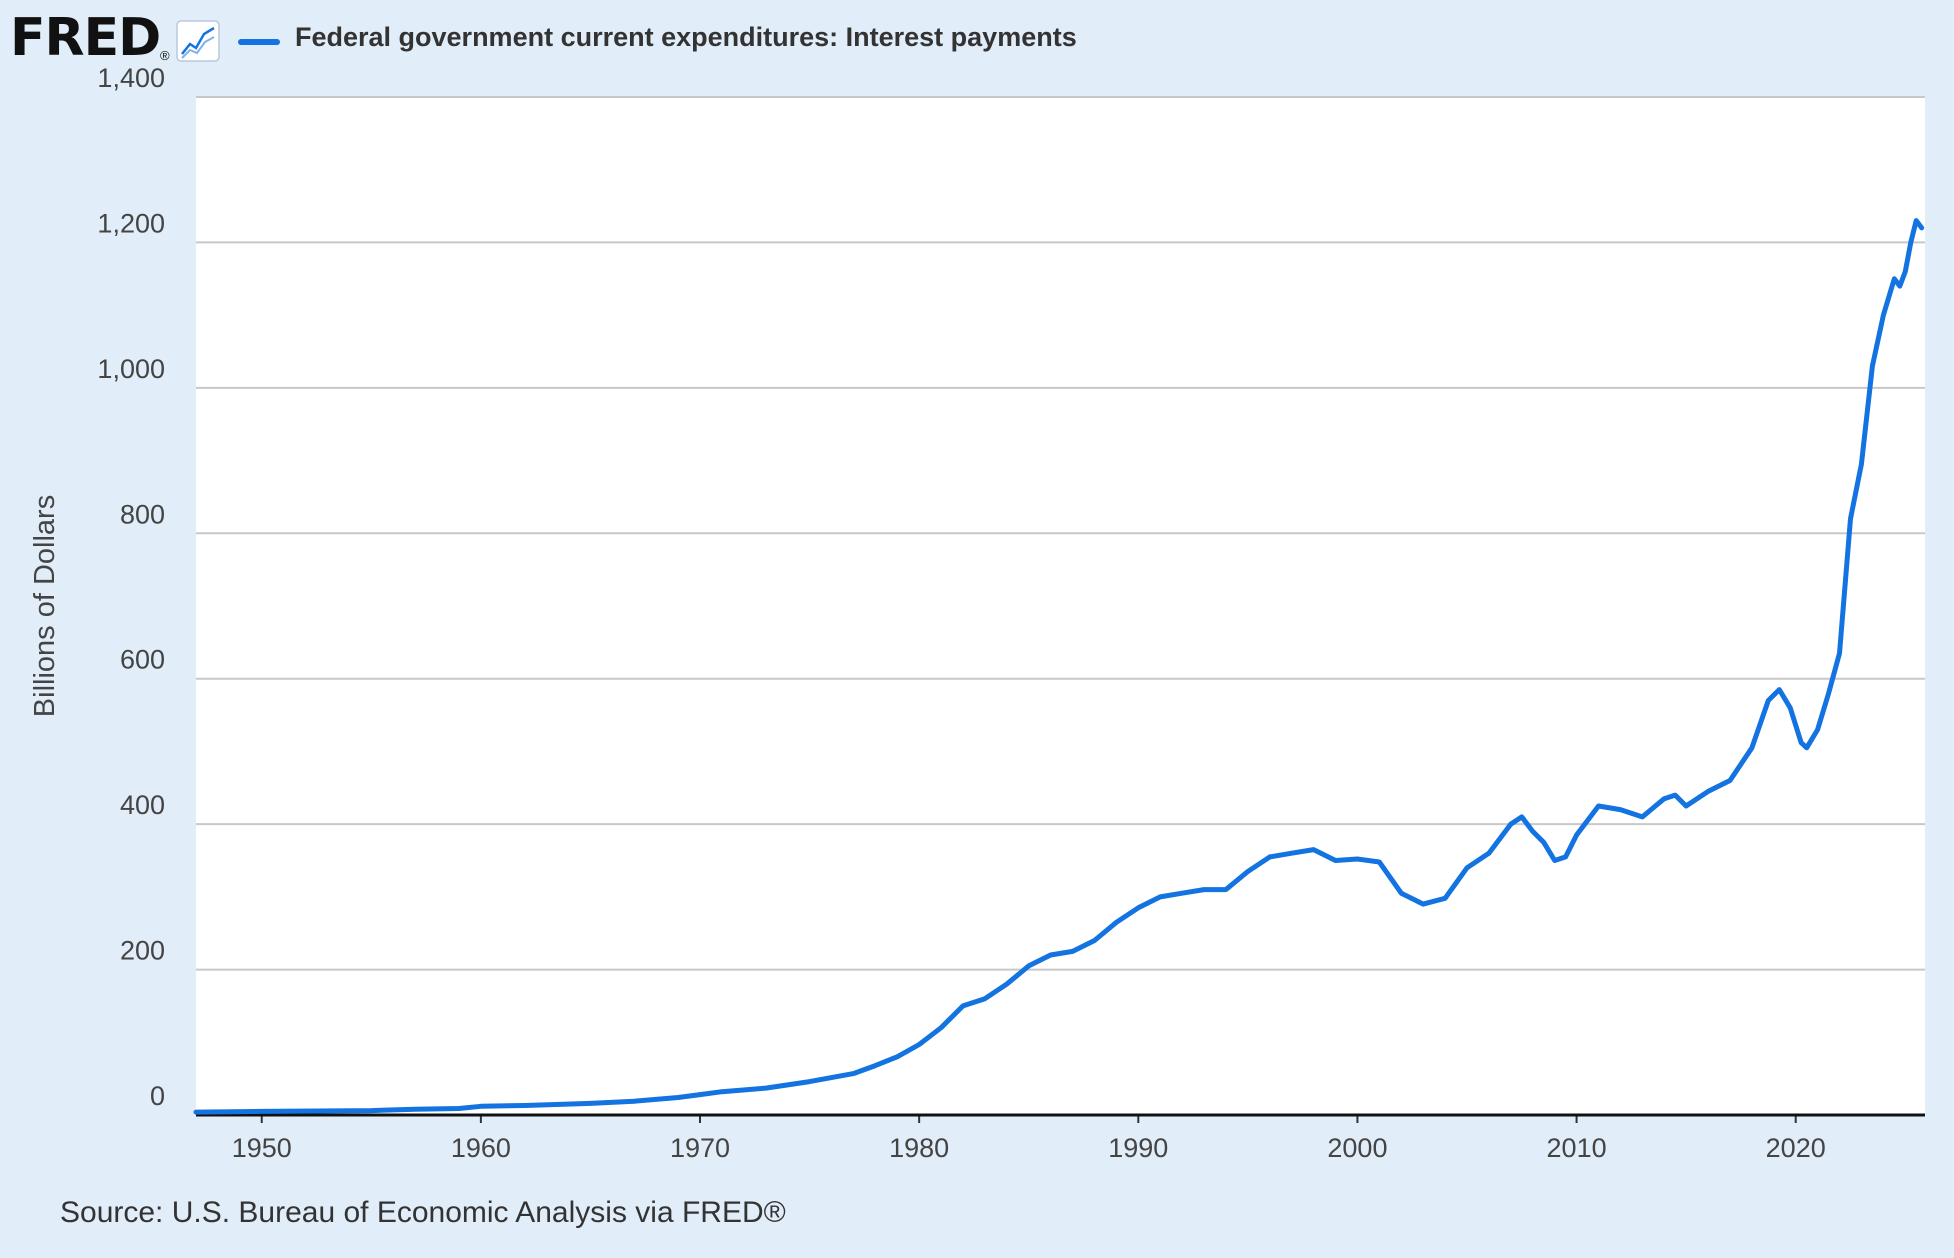 Image resolution: width=1954 pixels, height=1258 pixels. What do you see at coordinates (1138, 1148) in the screenshot?
I see `x-tick-label: 1990` at bounding box center [1138, 1148].